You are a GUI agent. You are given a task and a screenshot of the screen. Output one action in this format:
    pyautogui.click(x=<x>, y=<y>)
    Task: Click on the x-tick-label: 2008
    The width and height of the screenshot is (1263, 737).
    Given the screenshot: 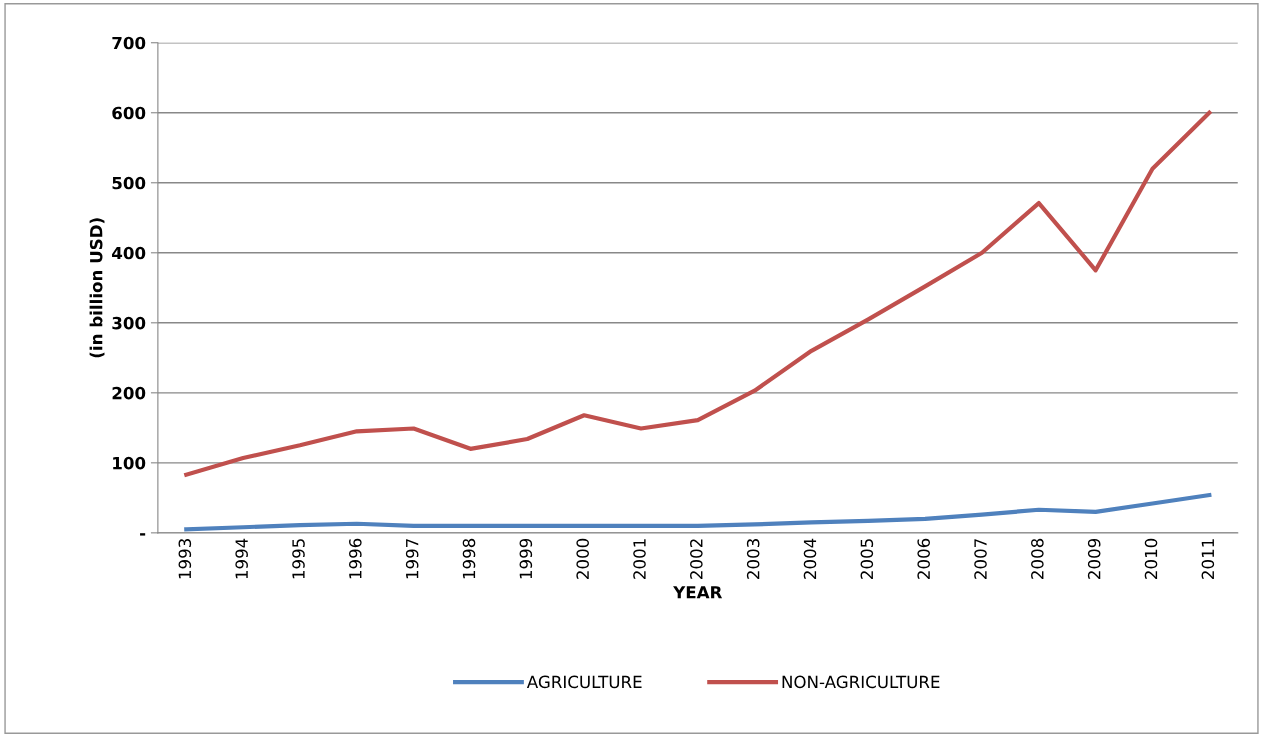 What is the action you would take?
    pyautogui.click(x=1037, y=558)
    